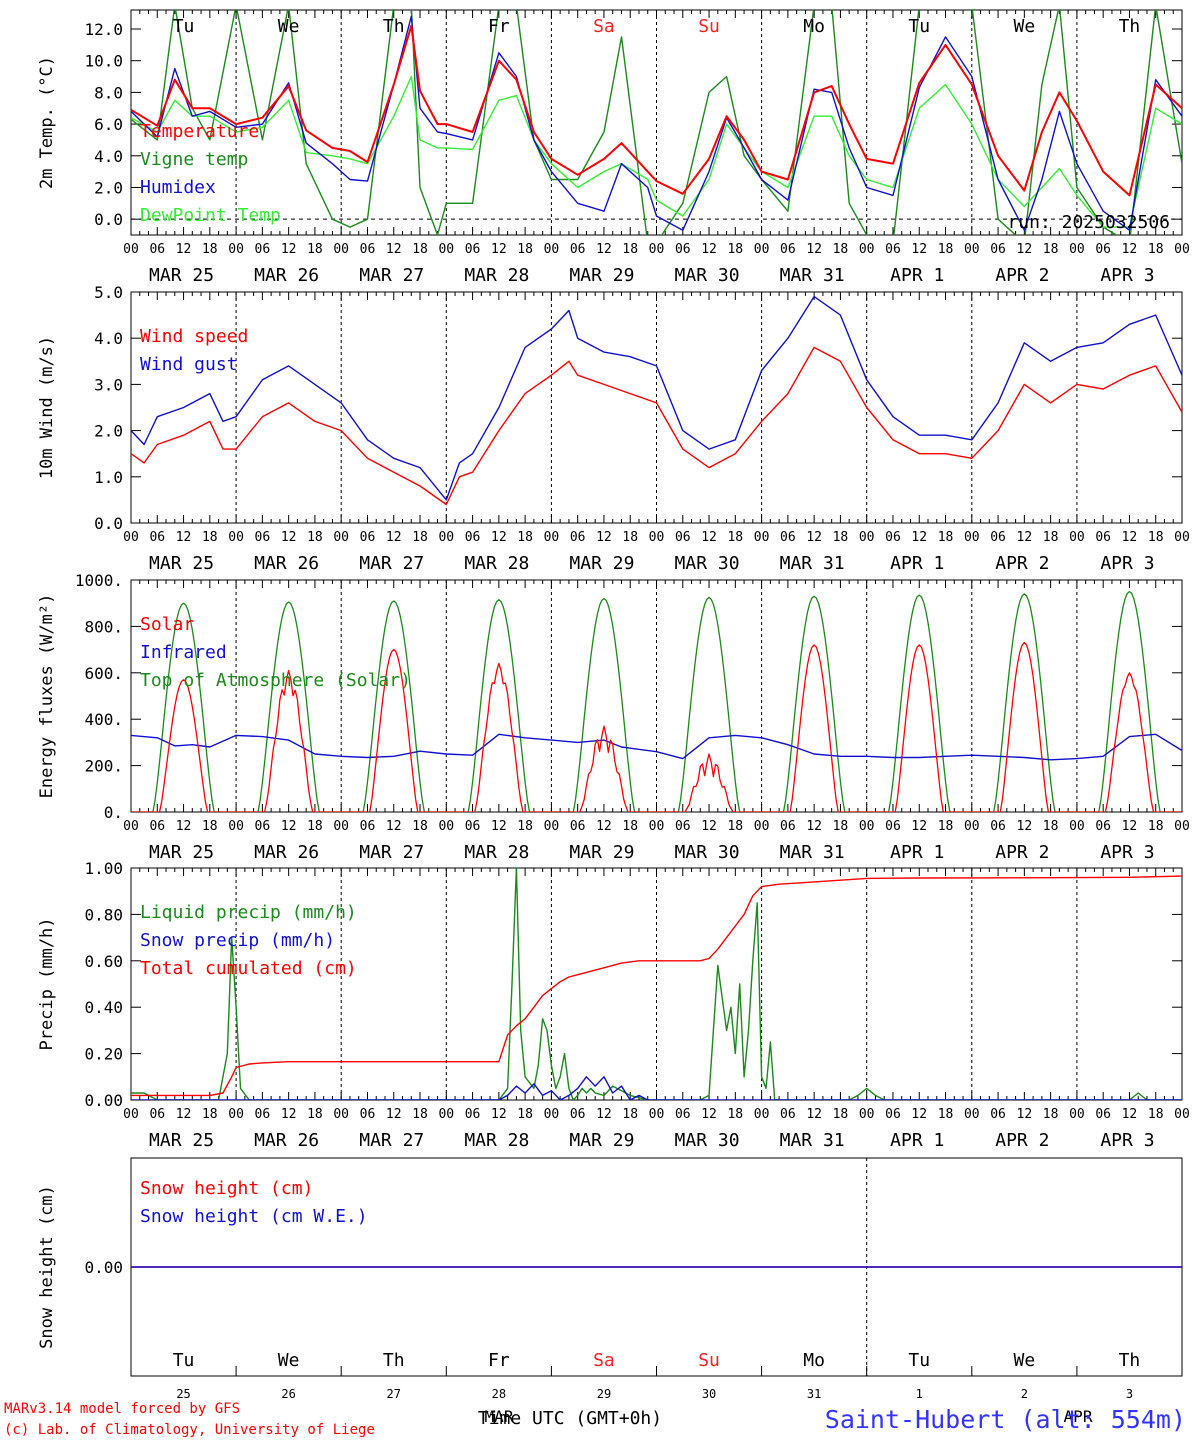  Describe the element at coordinates (919, 26) in the screenshot. I see `weekday-label: Tu` at that location.